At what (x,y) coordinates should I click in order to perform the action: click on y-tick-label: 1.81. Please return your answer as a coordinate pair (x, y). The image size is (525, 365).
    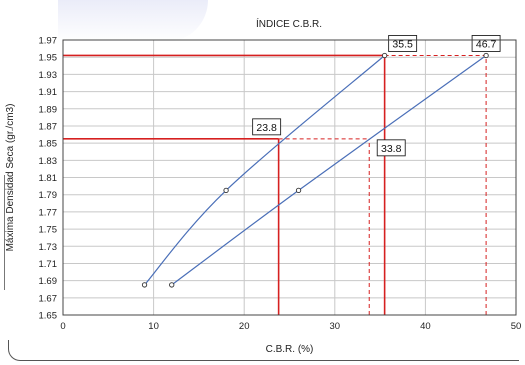
    Looking at the image, I should click on (48, 178).